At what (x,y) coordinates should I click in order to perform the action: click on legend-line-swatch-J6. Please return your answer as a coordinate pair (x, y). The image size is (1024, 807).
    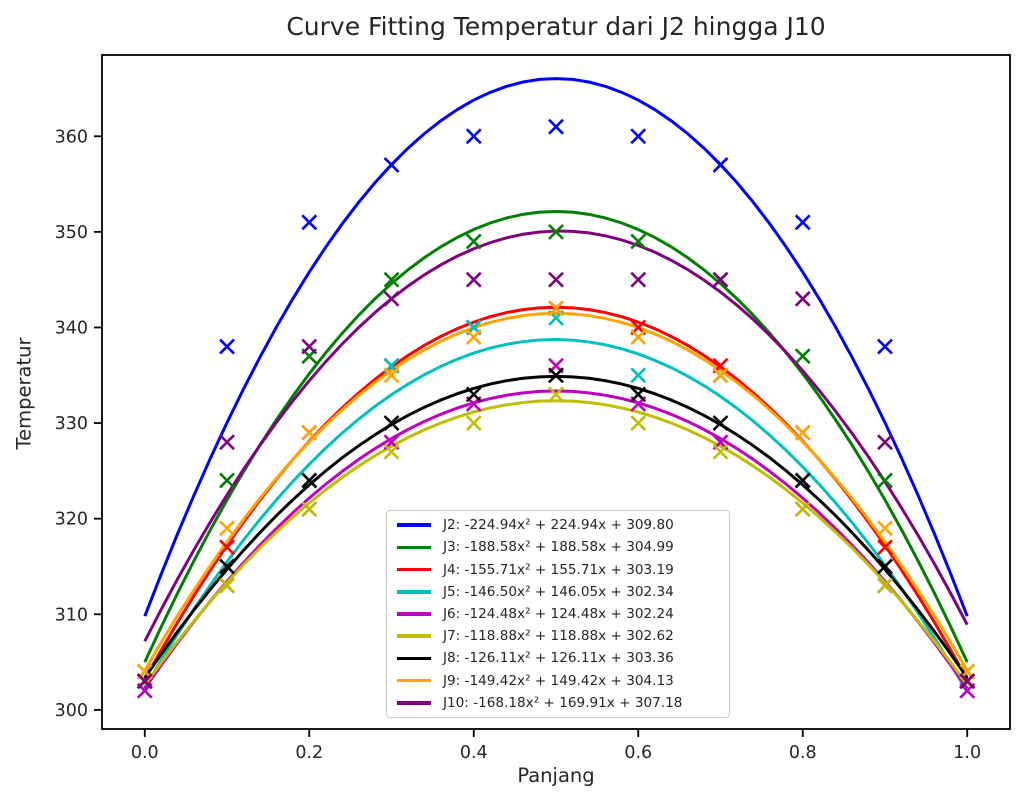
    Looking at the image, I should click on (414, 614).